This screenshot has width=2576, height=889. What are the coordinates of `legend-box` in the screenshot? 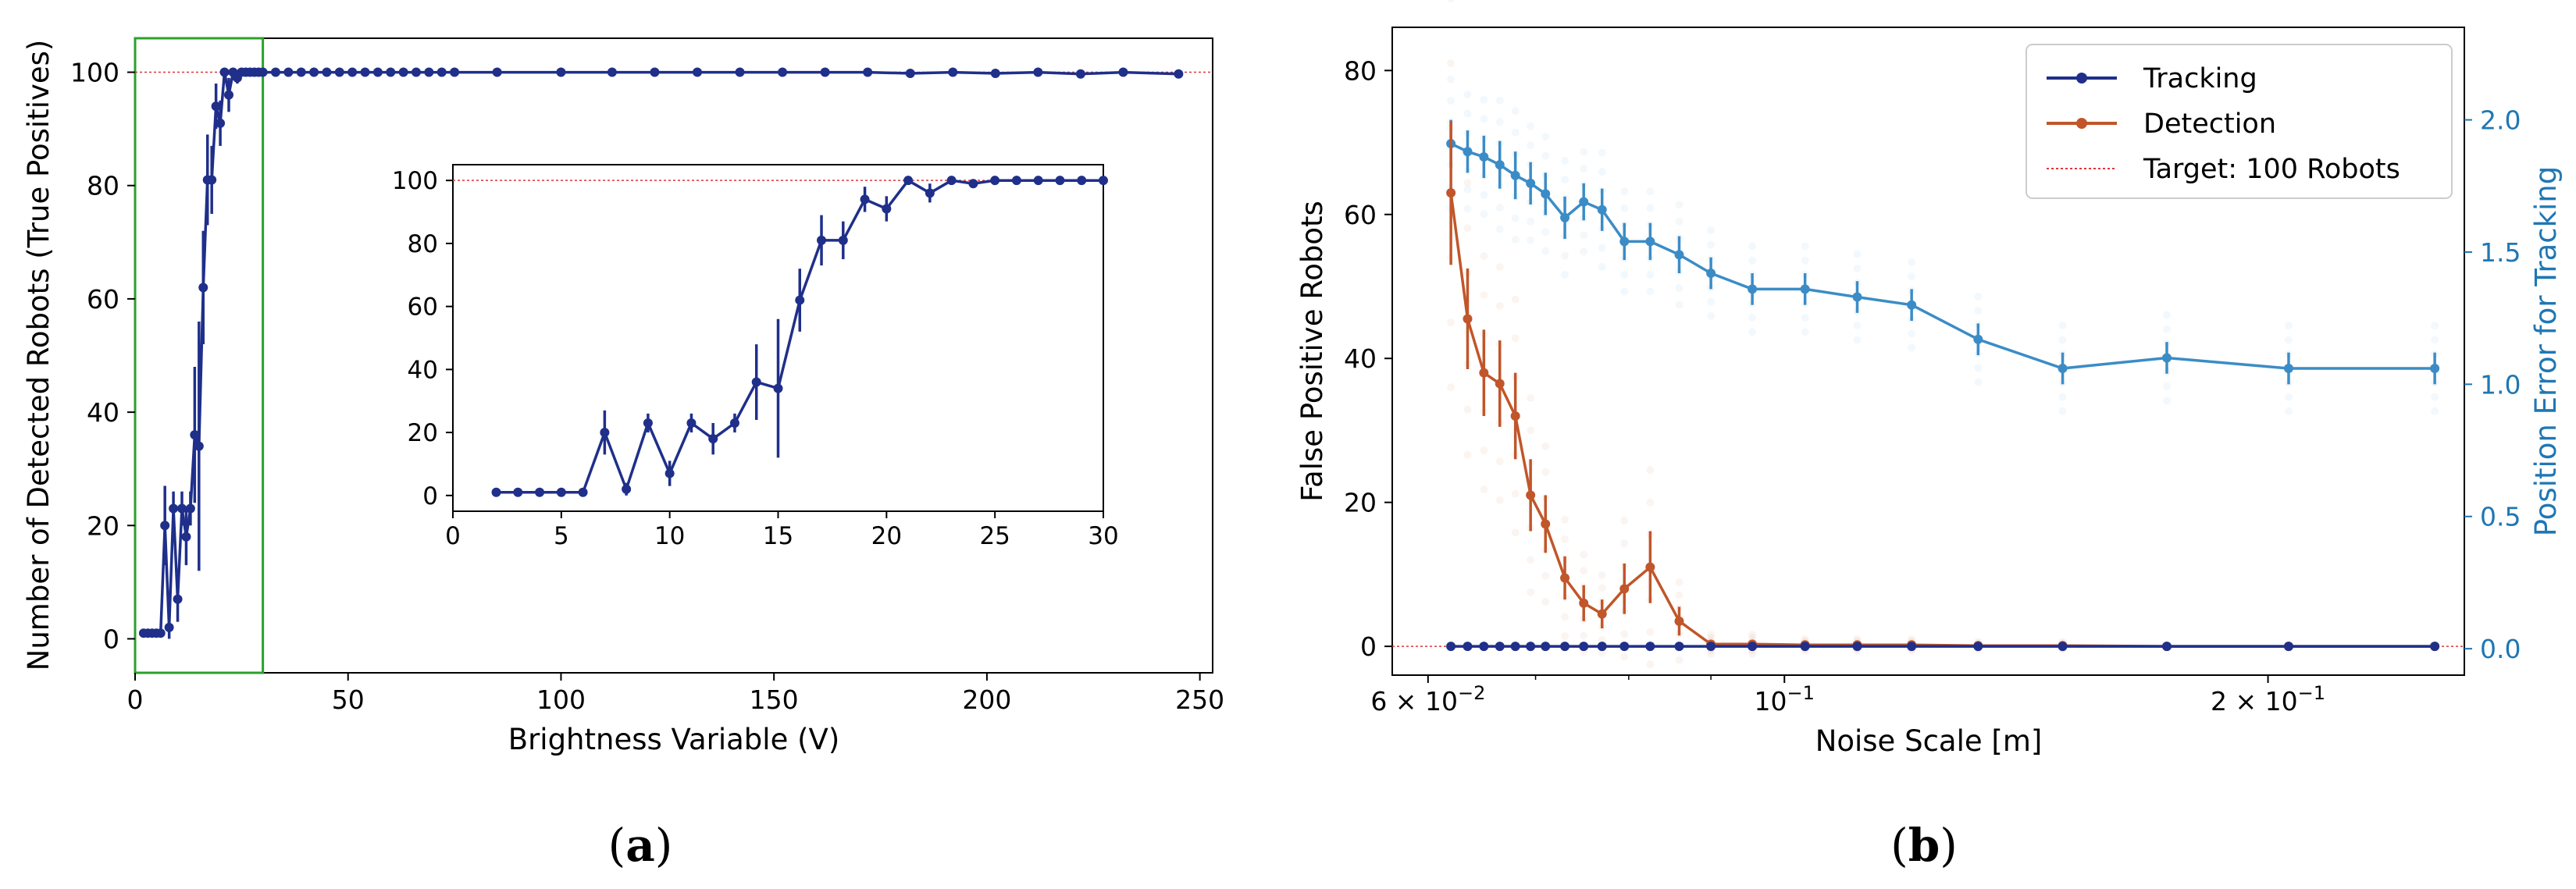 It's located at (2239, 121).